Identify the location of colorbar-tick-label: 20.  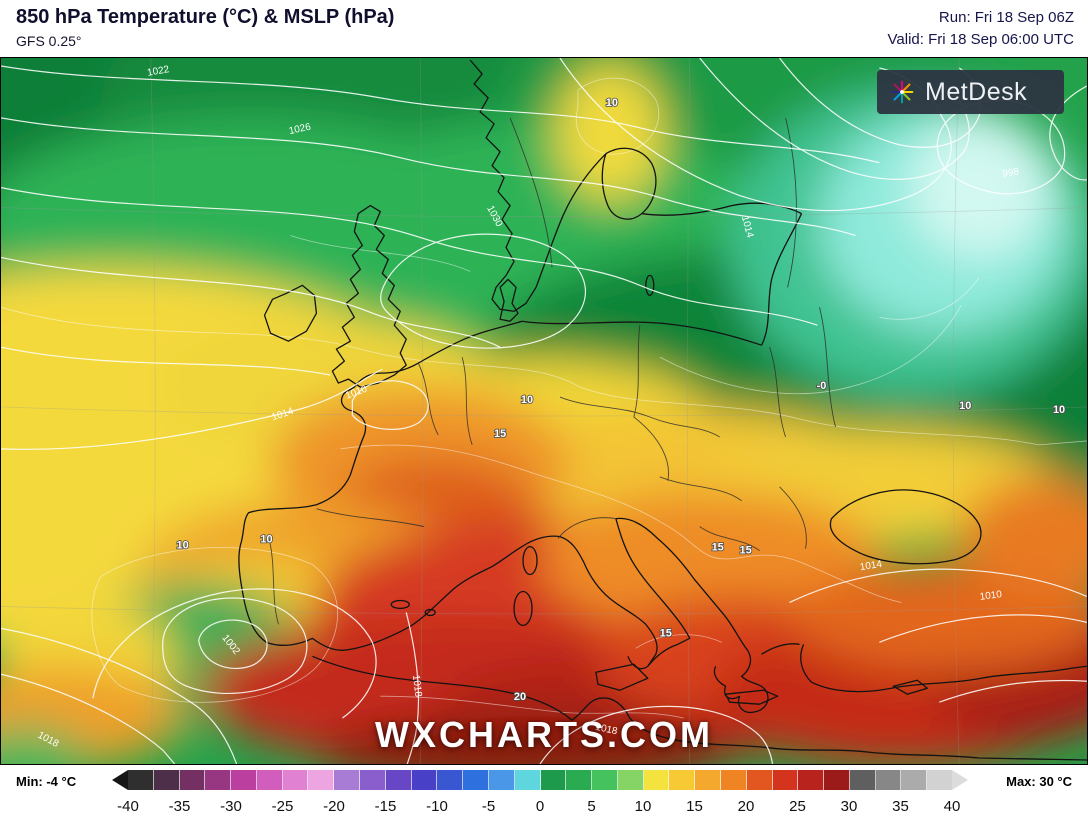
(746, 806).